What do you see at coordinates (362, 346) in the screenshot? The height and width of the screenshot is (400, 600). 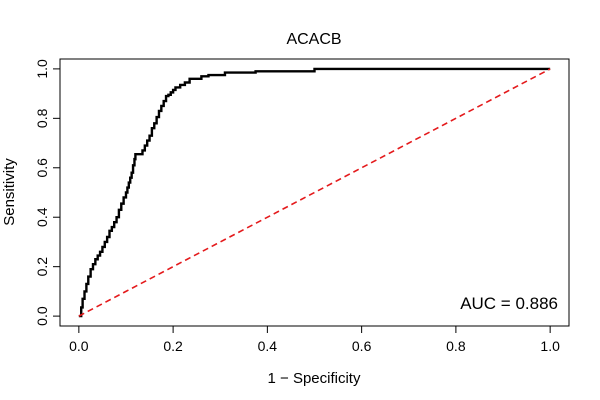 I see `x-tick-label: 0.6` at bounding box center [362, 346].